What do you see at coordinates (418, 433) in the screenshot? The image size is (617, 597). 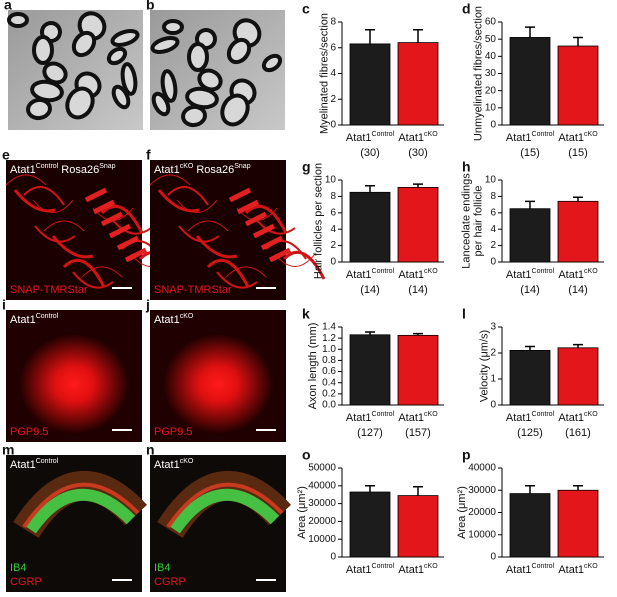 I see `sample-size: (157)` at bounding box center [418, 433].